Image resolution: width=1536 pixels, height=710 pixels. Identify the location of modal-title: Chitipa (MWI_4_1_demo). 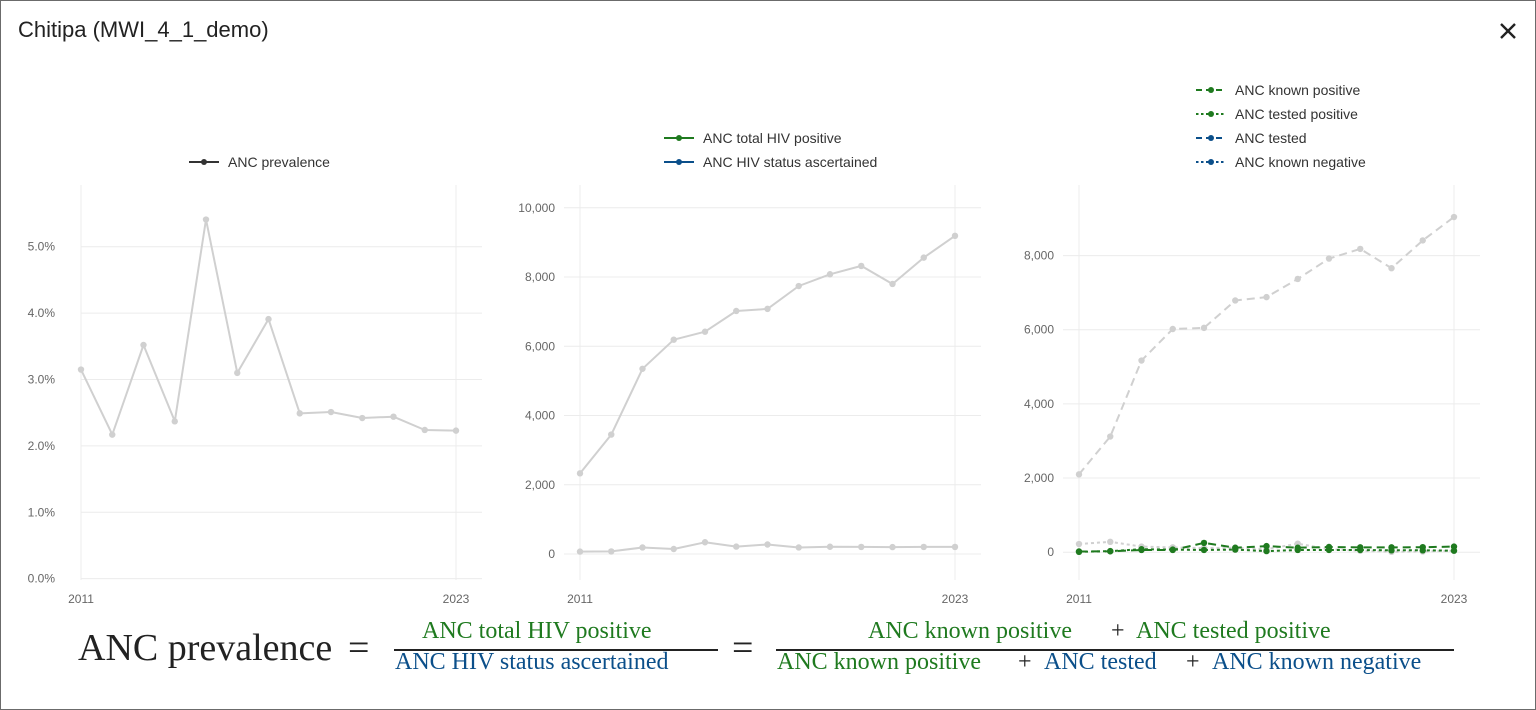
(143, 29).